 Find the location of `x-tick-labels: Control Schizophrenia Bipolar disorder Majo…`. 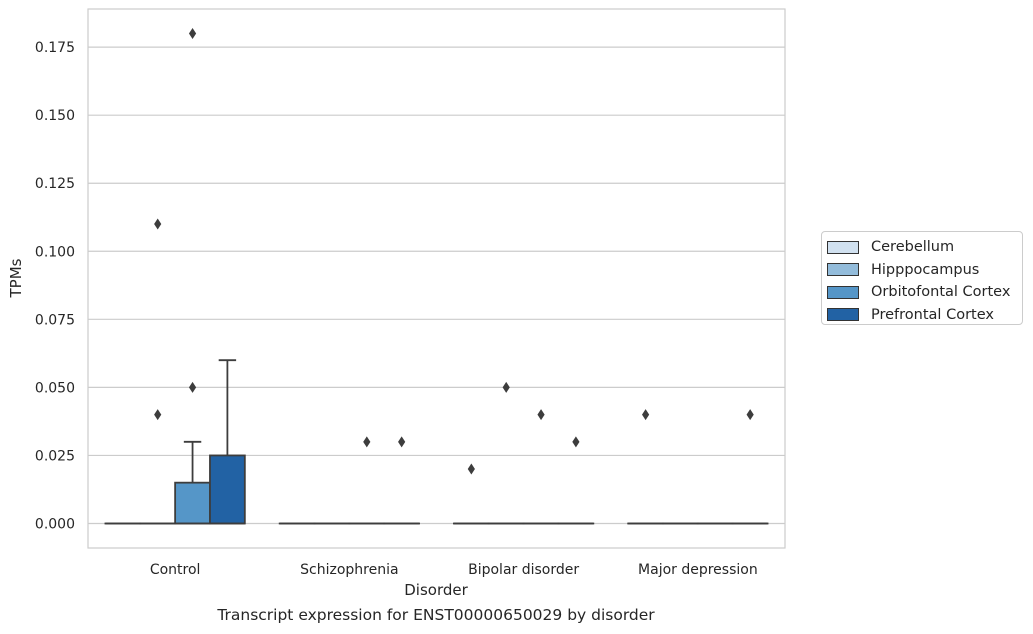

x-tick-labels: Control Schizophrenia Bipolar disorder Majo… is located at coordinates (454, 570).